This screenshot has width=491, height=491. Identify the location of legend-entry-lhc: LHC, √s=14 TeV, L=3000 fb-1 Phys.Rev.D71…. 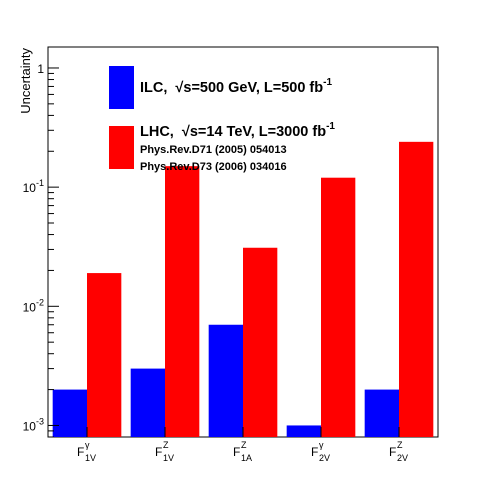
(222, 147).